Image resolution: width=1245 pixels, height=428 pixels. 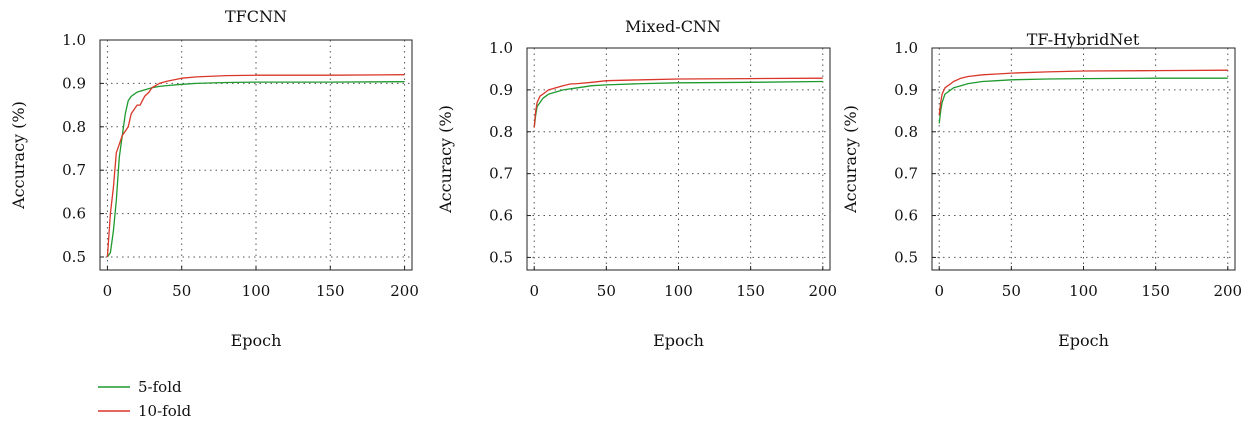 What do you see at coordinates (1083, 39) in the screenshot?
I see `chart-title: TF-HybridNet` at bounding box center [1083, 39].